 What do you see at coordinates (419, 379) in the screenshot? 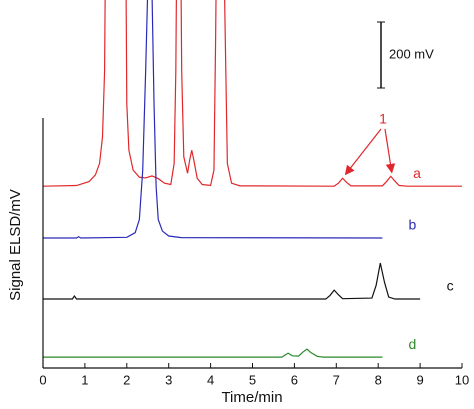
I see `x-tick-label: 9` at bounding box center [419, 379].